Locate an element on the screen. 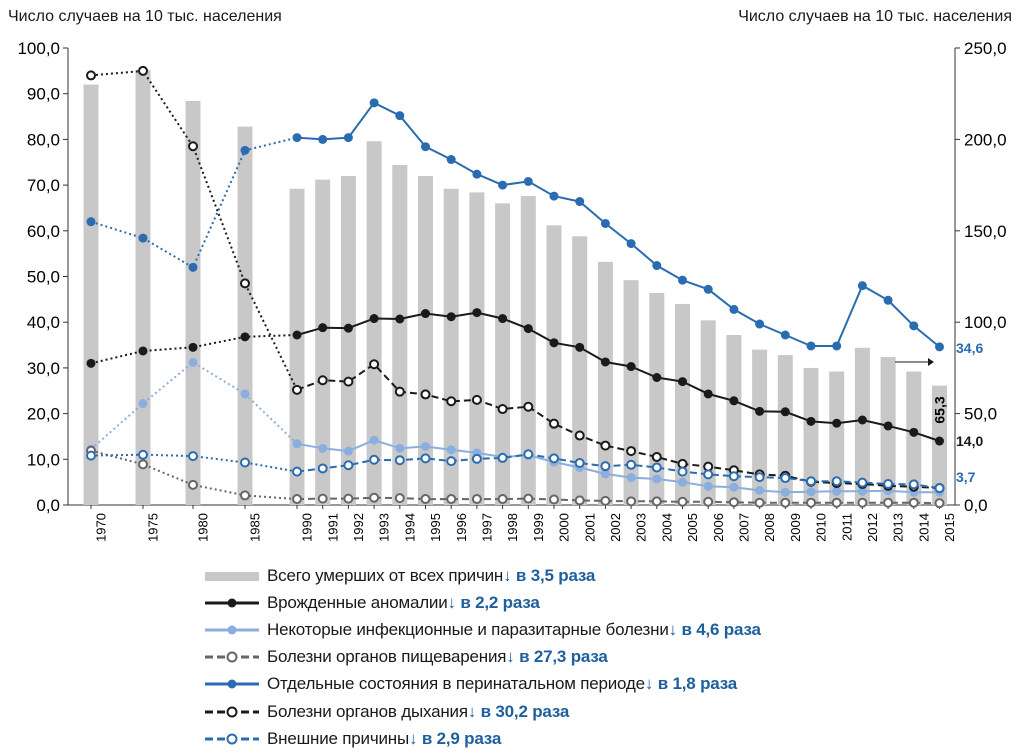 Image resolution: width=1036 pixels, height=754 pixels. x-tick-label: 1999 is located at coordinates (538, 527).